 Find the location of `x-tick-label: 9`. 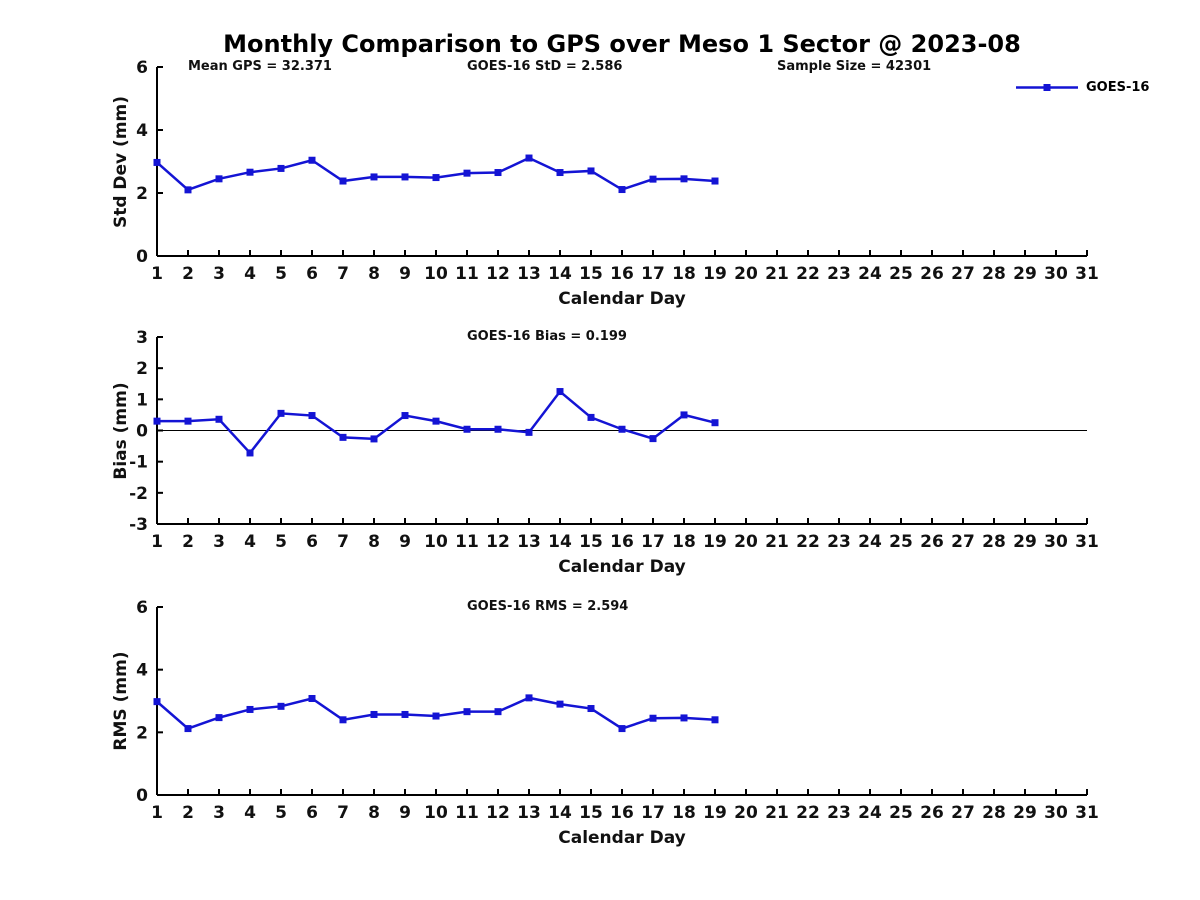

x-tick-label: 9 is located at coordinates (405, 274).